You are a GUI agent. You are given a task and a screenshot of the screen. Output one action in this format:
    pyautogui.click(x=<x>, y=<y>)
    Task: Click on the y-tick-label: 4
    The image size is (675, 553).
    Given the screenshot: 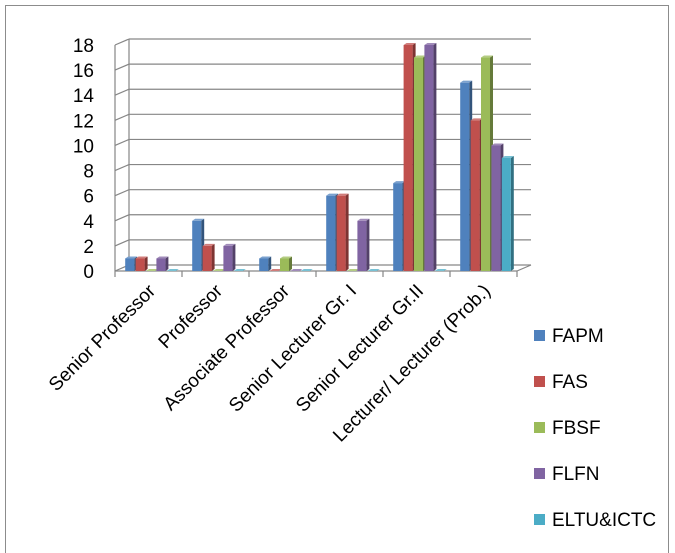 What is the action you would take?
    pyautogui.click(x=88, y=222)
    